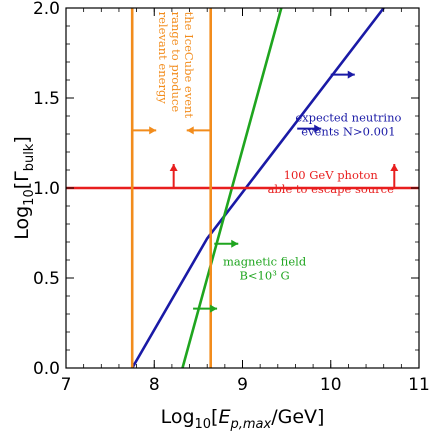 Image resolution: width=432 pixels, height=440 pixels. What do you see at coordinates (66, 385) in the screenshot?
I see `x-tick-label: 7` at bounding box center [66, 385].